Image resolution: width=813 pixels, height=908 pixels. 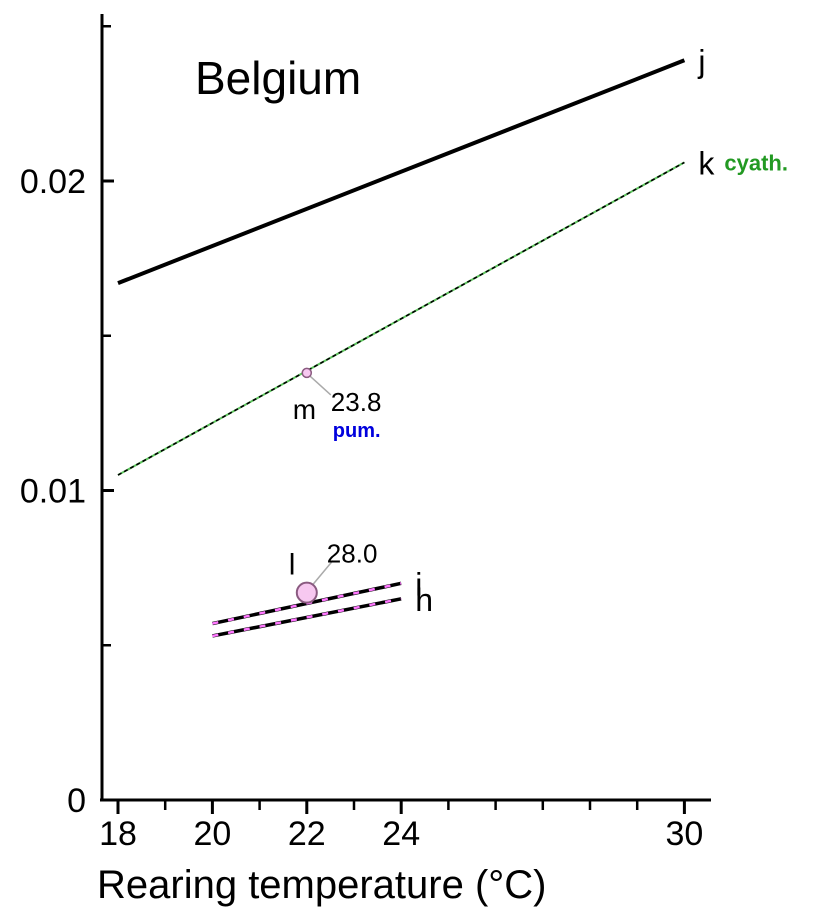 I want to click on series-note-k: cyath., so click(x=756, y=162).